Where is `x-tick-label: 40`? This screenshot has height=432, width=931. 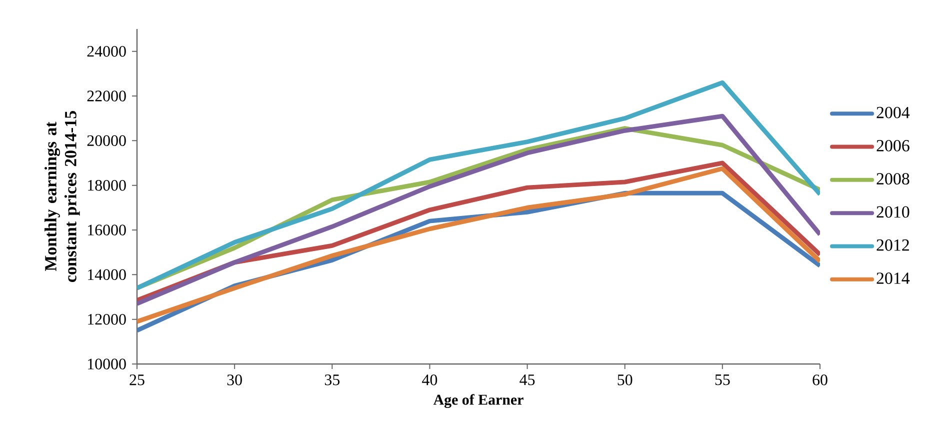 x-tick-label: 40 is located at coordinates (430, 380).